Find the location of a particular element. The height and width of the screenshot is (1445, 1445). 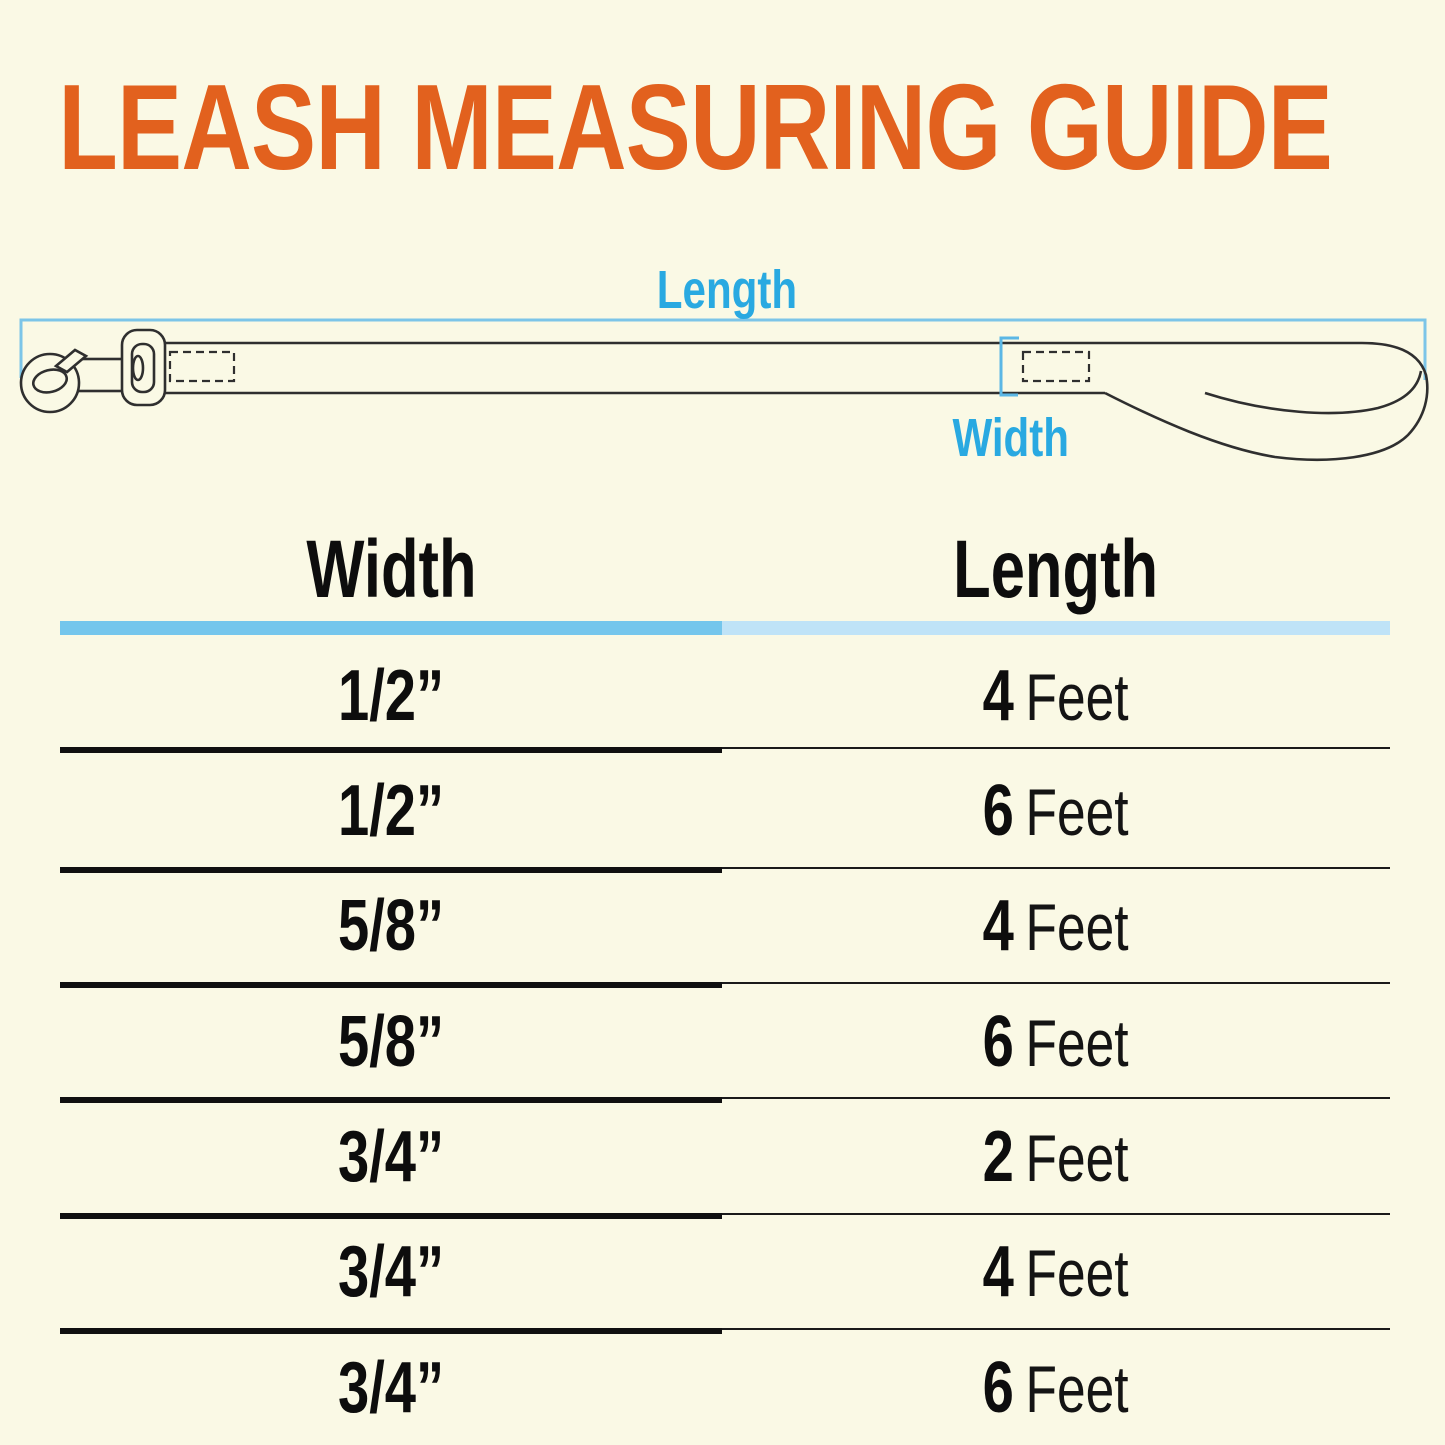

table-row: 1/2” 6 Feet is located at coordinates (722, 811).